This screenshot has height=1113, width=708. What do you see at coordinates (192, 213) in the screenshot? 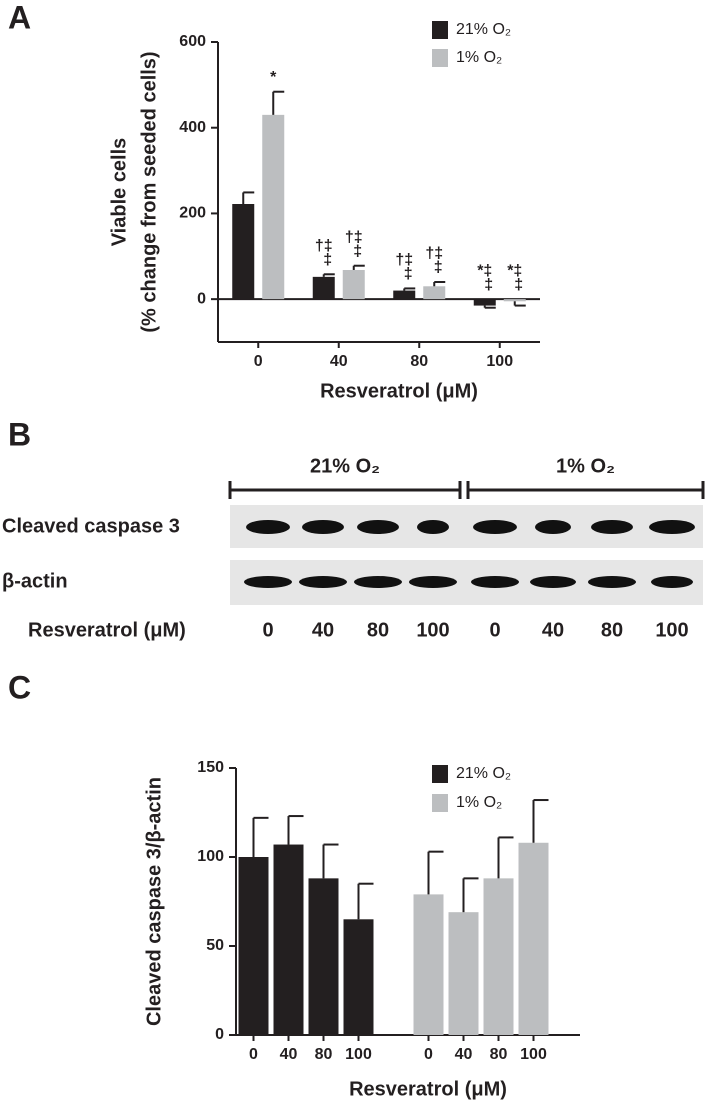
I see `y-tick-label: 200` at bounding box center [192, 213].